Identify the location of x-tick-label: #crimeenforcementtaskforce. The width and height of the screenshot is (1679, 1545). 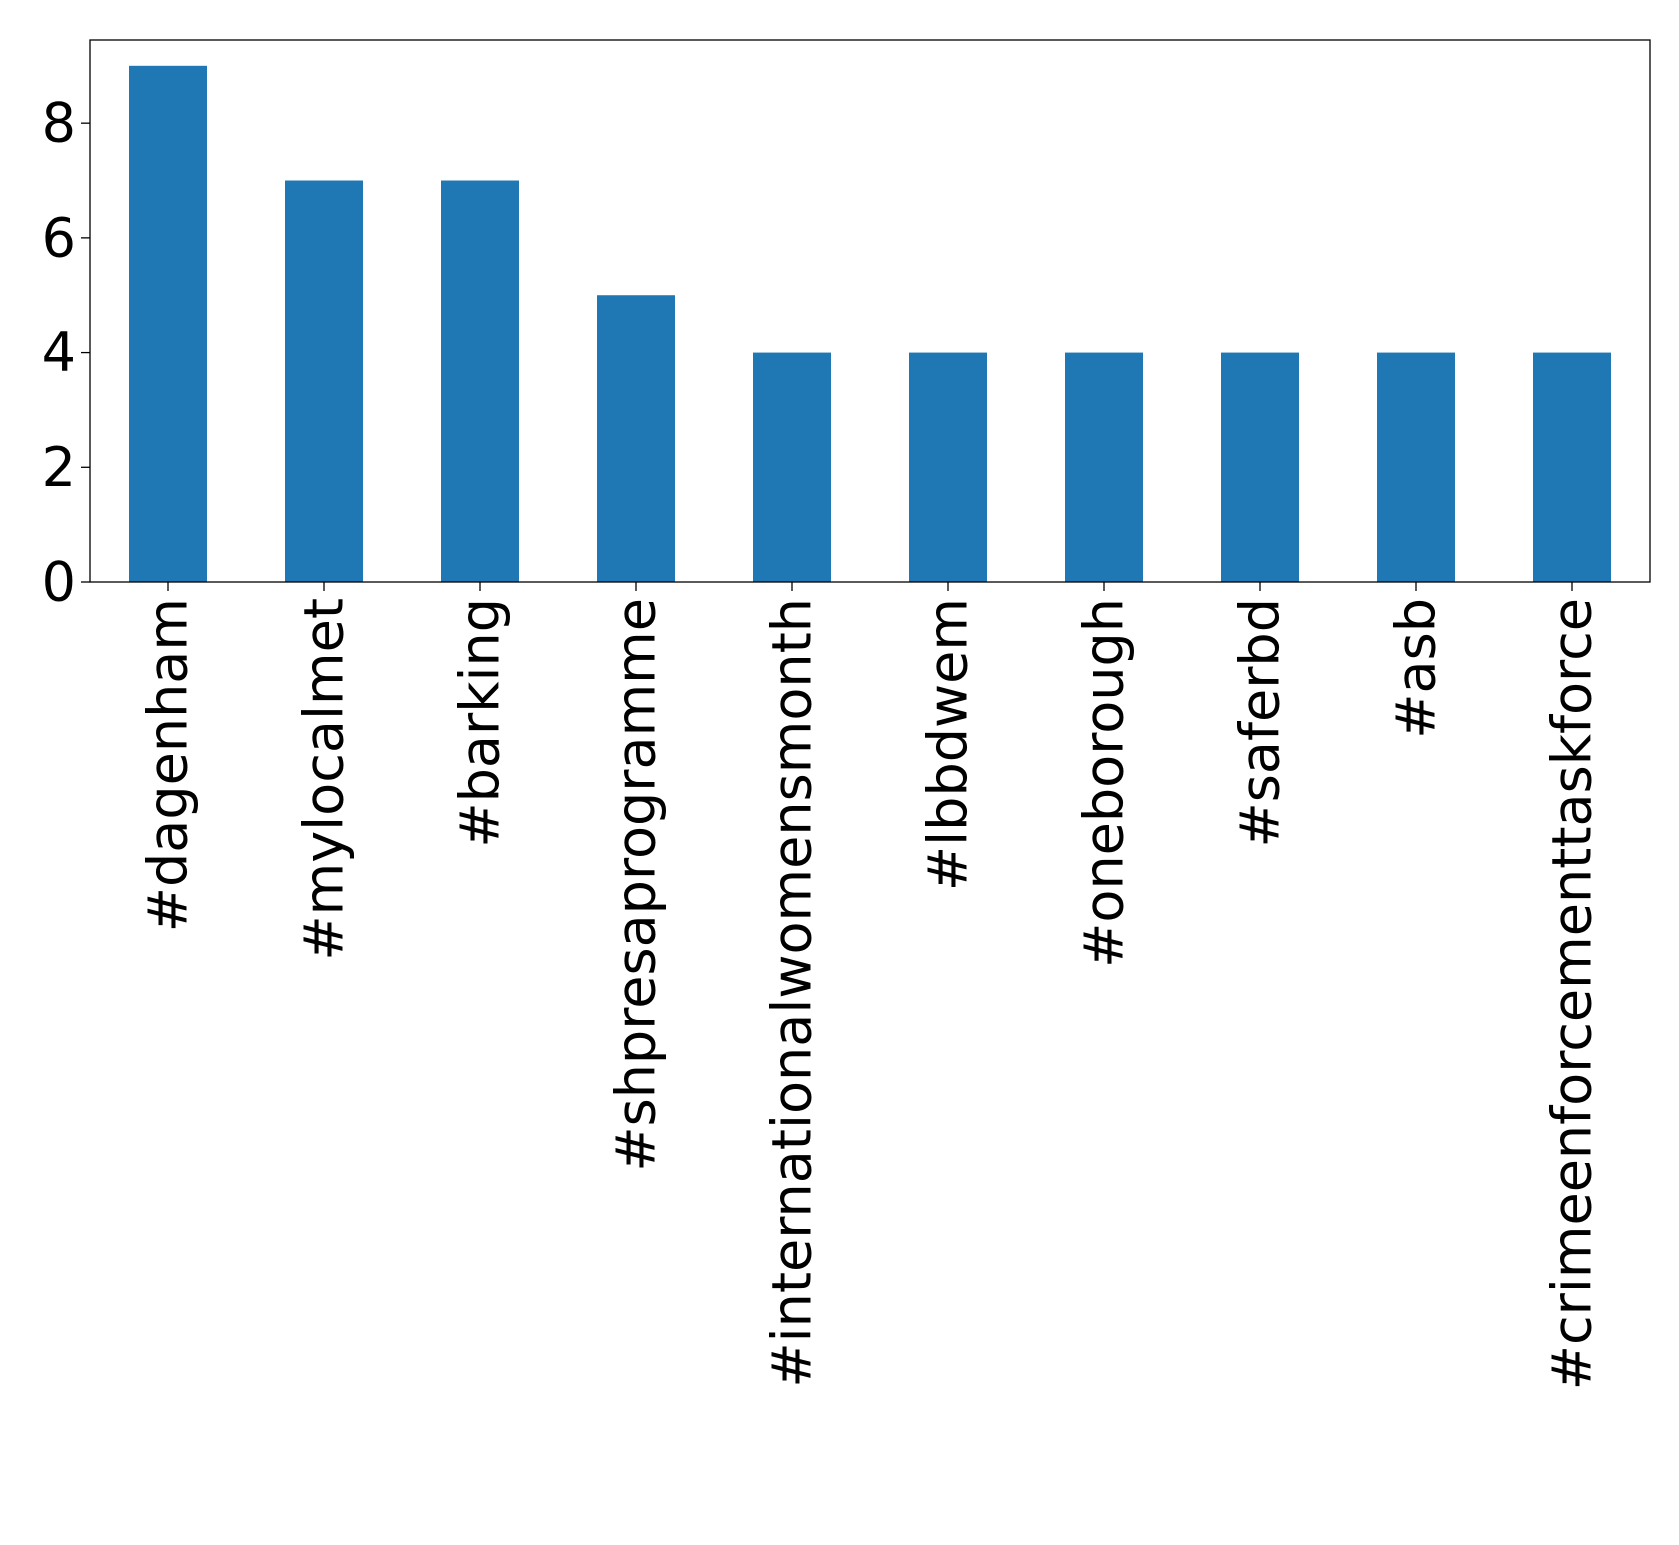
(1572, 994).